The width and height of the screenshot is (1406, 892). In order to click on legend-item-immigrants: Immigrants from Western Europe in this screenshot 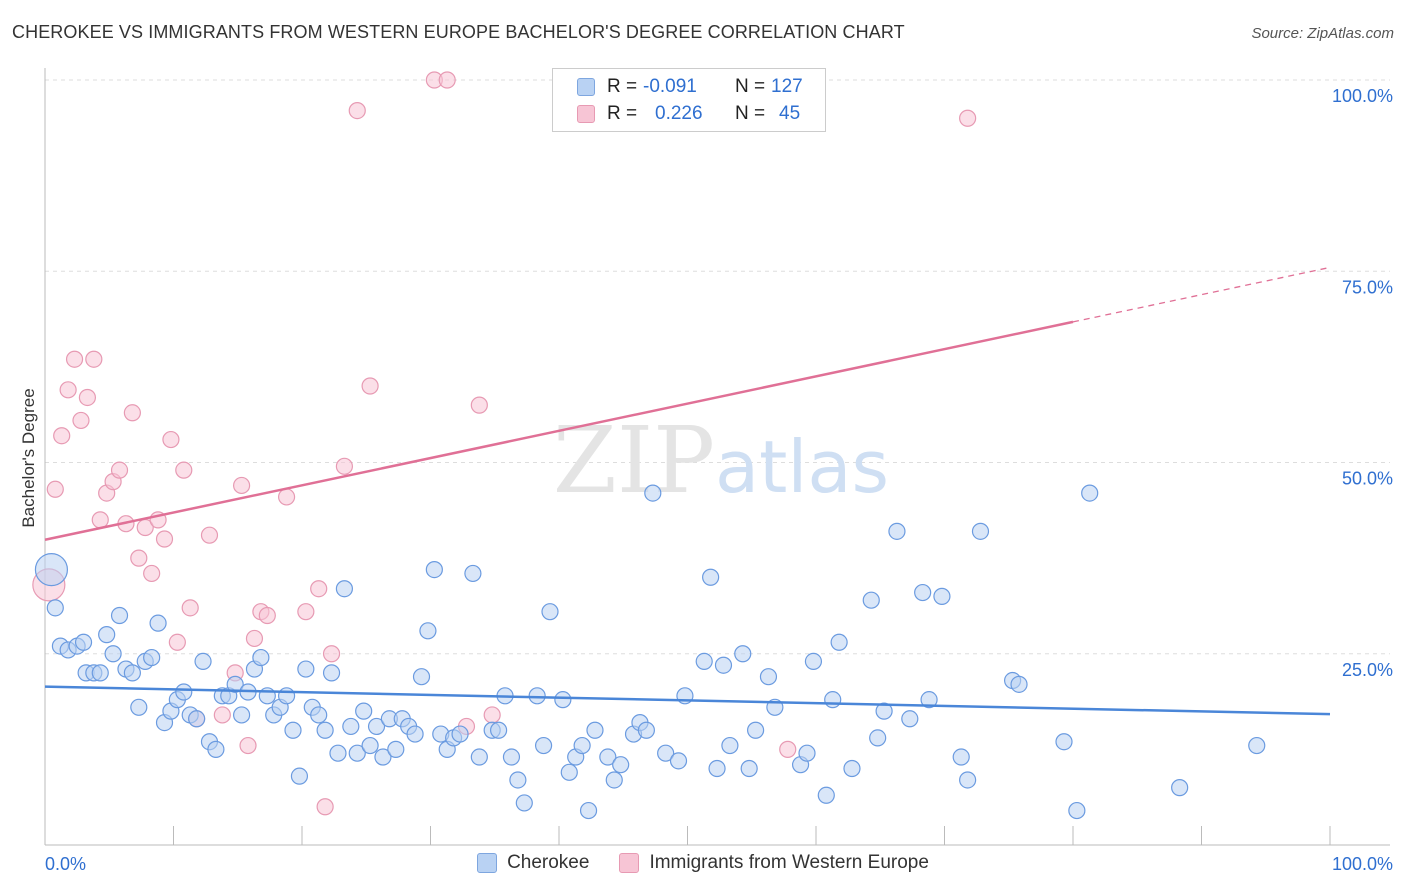, I will do `click(774, 863)`.